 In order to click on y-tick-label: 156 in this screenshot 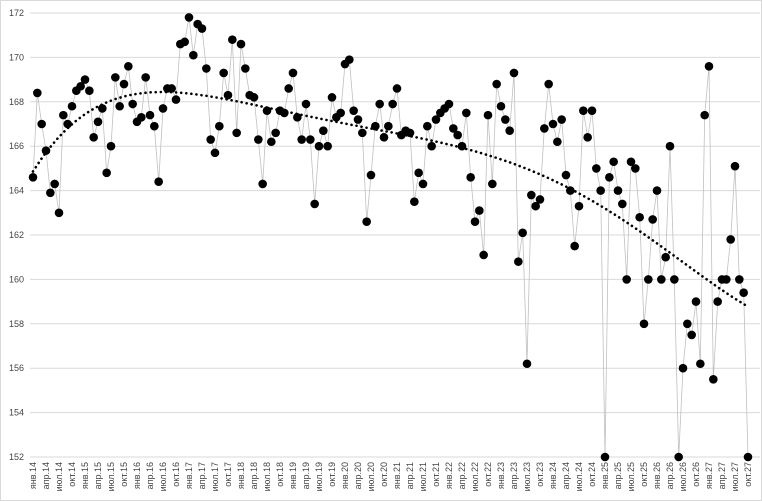, I will do `click(16, 368)`.